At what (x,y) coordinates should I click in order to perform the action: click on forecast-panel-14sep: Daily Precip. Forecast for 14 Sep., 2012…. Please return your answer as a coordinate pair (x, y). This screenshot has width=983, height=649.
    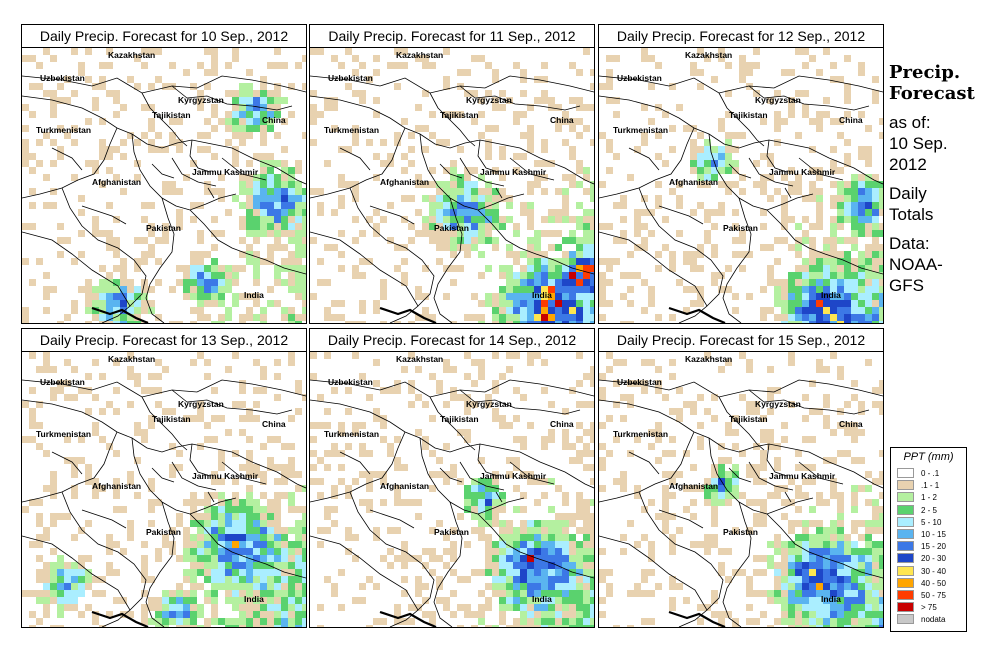
    Looking at the image, I should click on (452, 478).